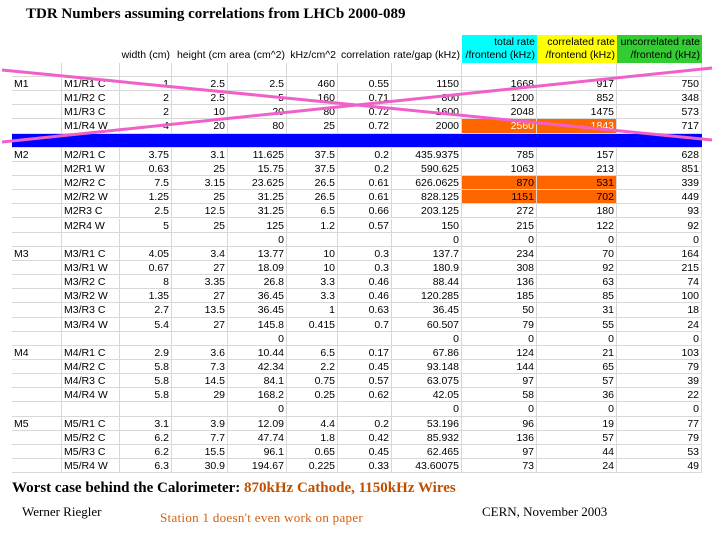  I want to click on value-cell: 93, so click(659, 211).